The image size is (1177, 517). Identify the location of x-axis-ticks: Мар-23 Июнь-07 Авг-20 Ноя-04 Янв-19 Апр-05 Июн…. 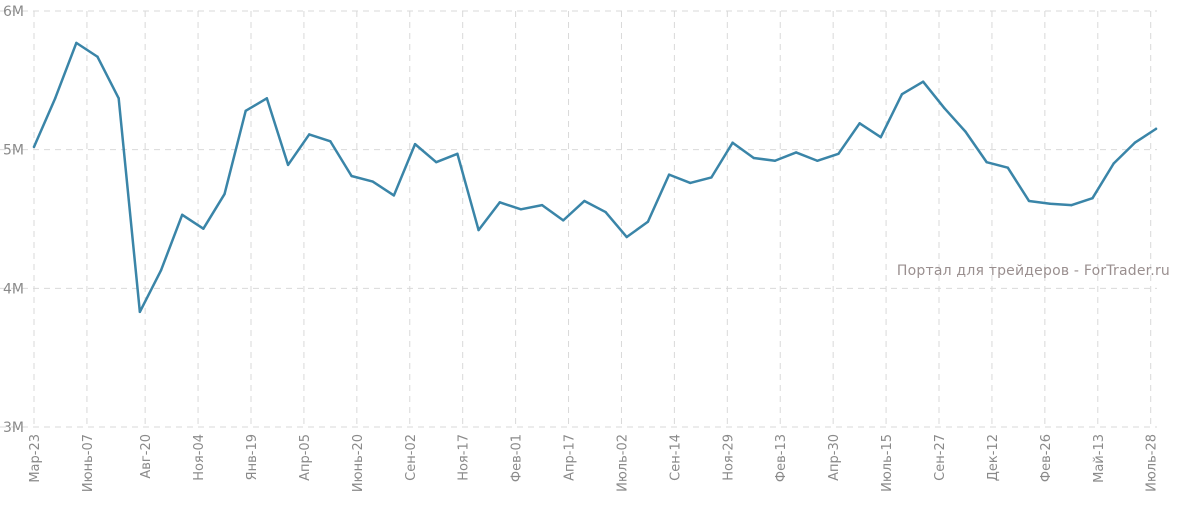
(594, 463).